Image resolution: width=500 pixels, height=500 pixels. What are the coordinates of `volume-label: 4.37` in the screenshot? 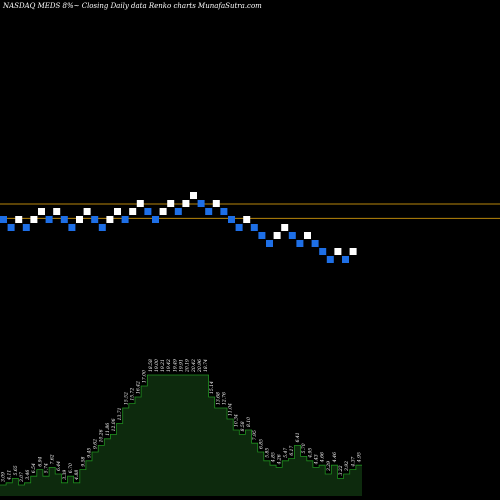 It's located at (353, 461).